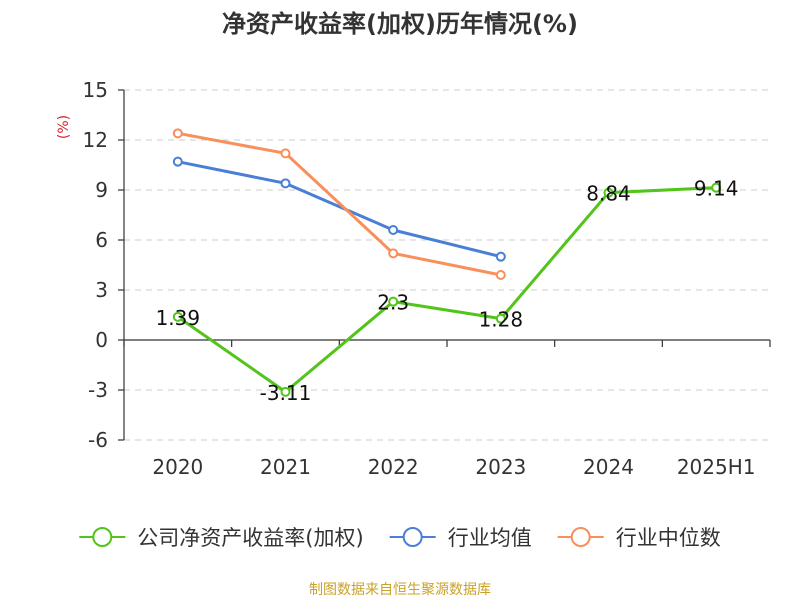  Describe the element at coordinates (668, 538) in the screenshot. I see `legend-label: 行业中位数` at that location.